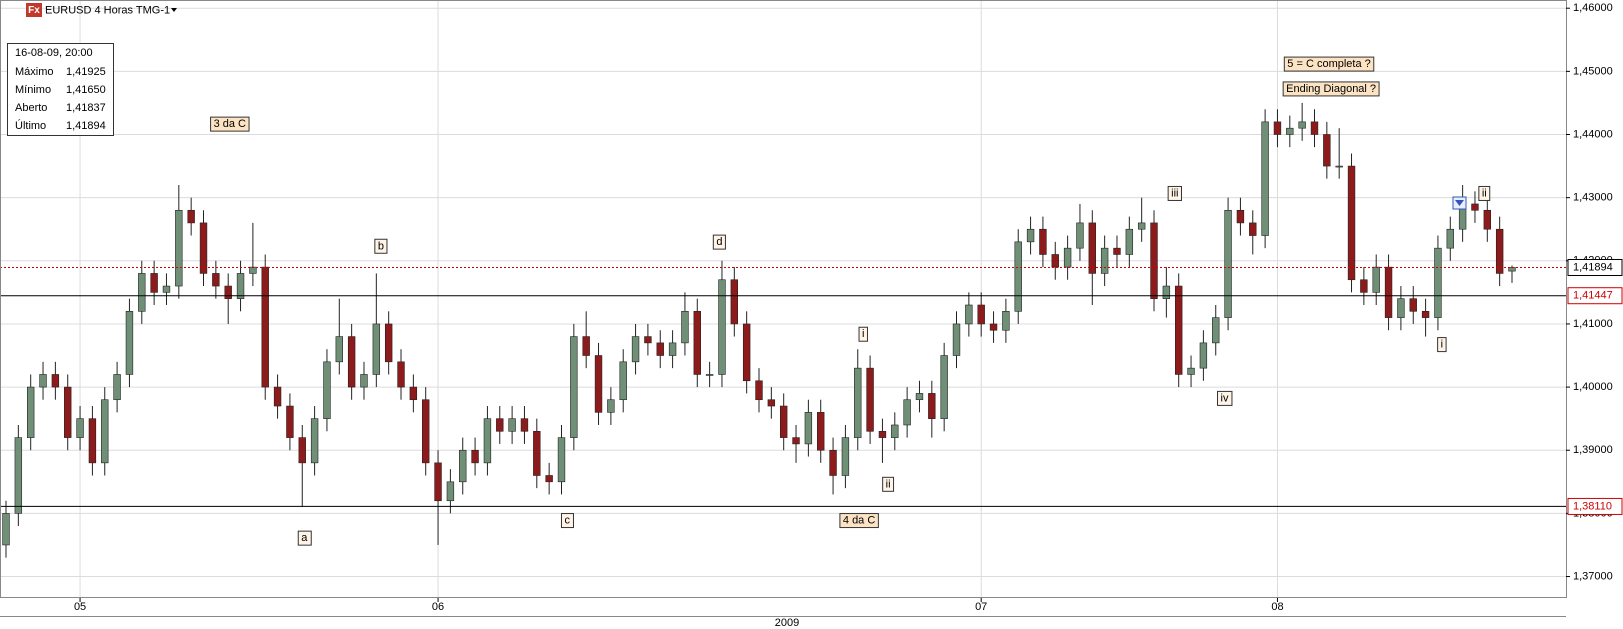 This screenshot has width=1623, height=629. I want to click on info-label: Máximo, so click(34, 72).